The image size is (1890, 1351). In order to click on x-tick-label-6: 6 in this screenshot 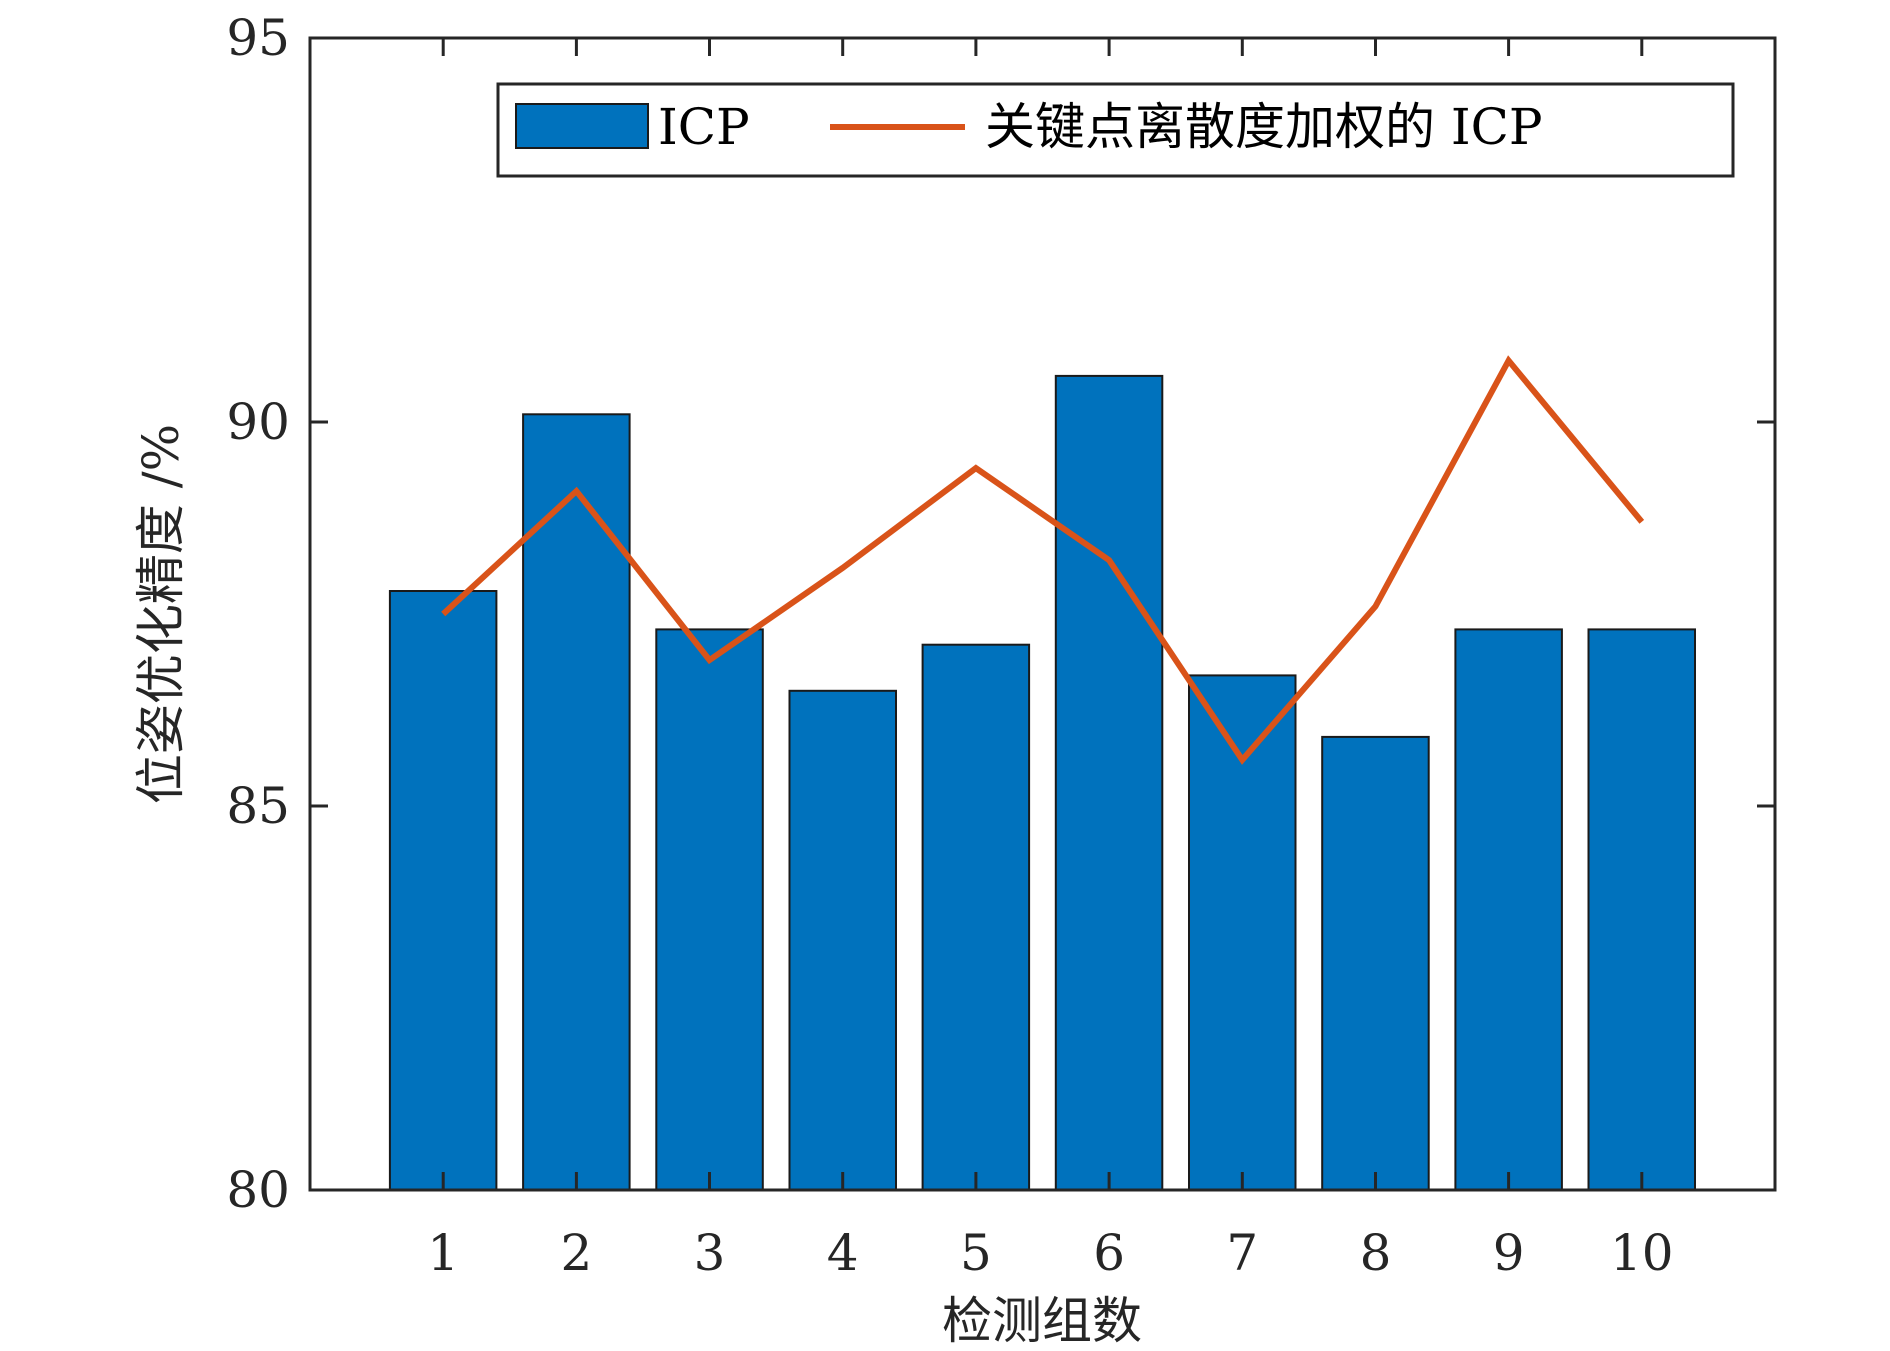, I will do `click(1109, 1253)`.